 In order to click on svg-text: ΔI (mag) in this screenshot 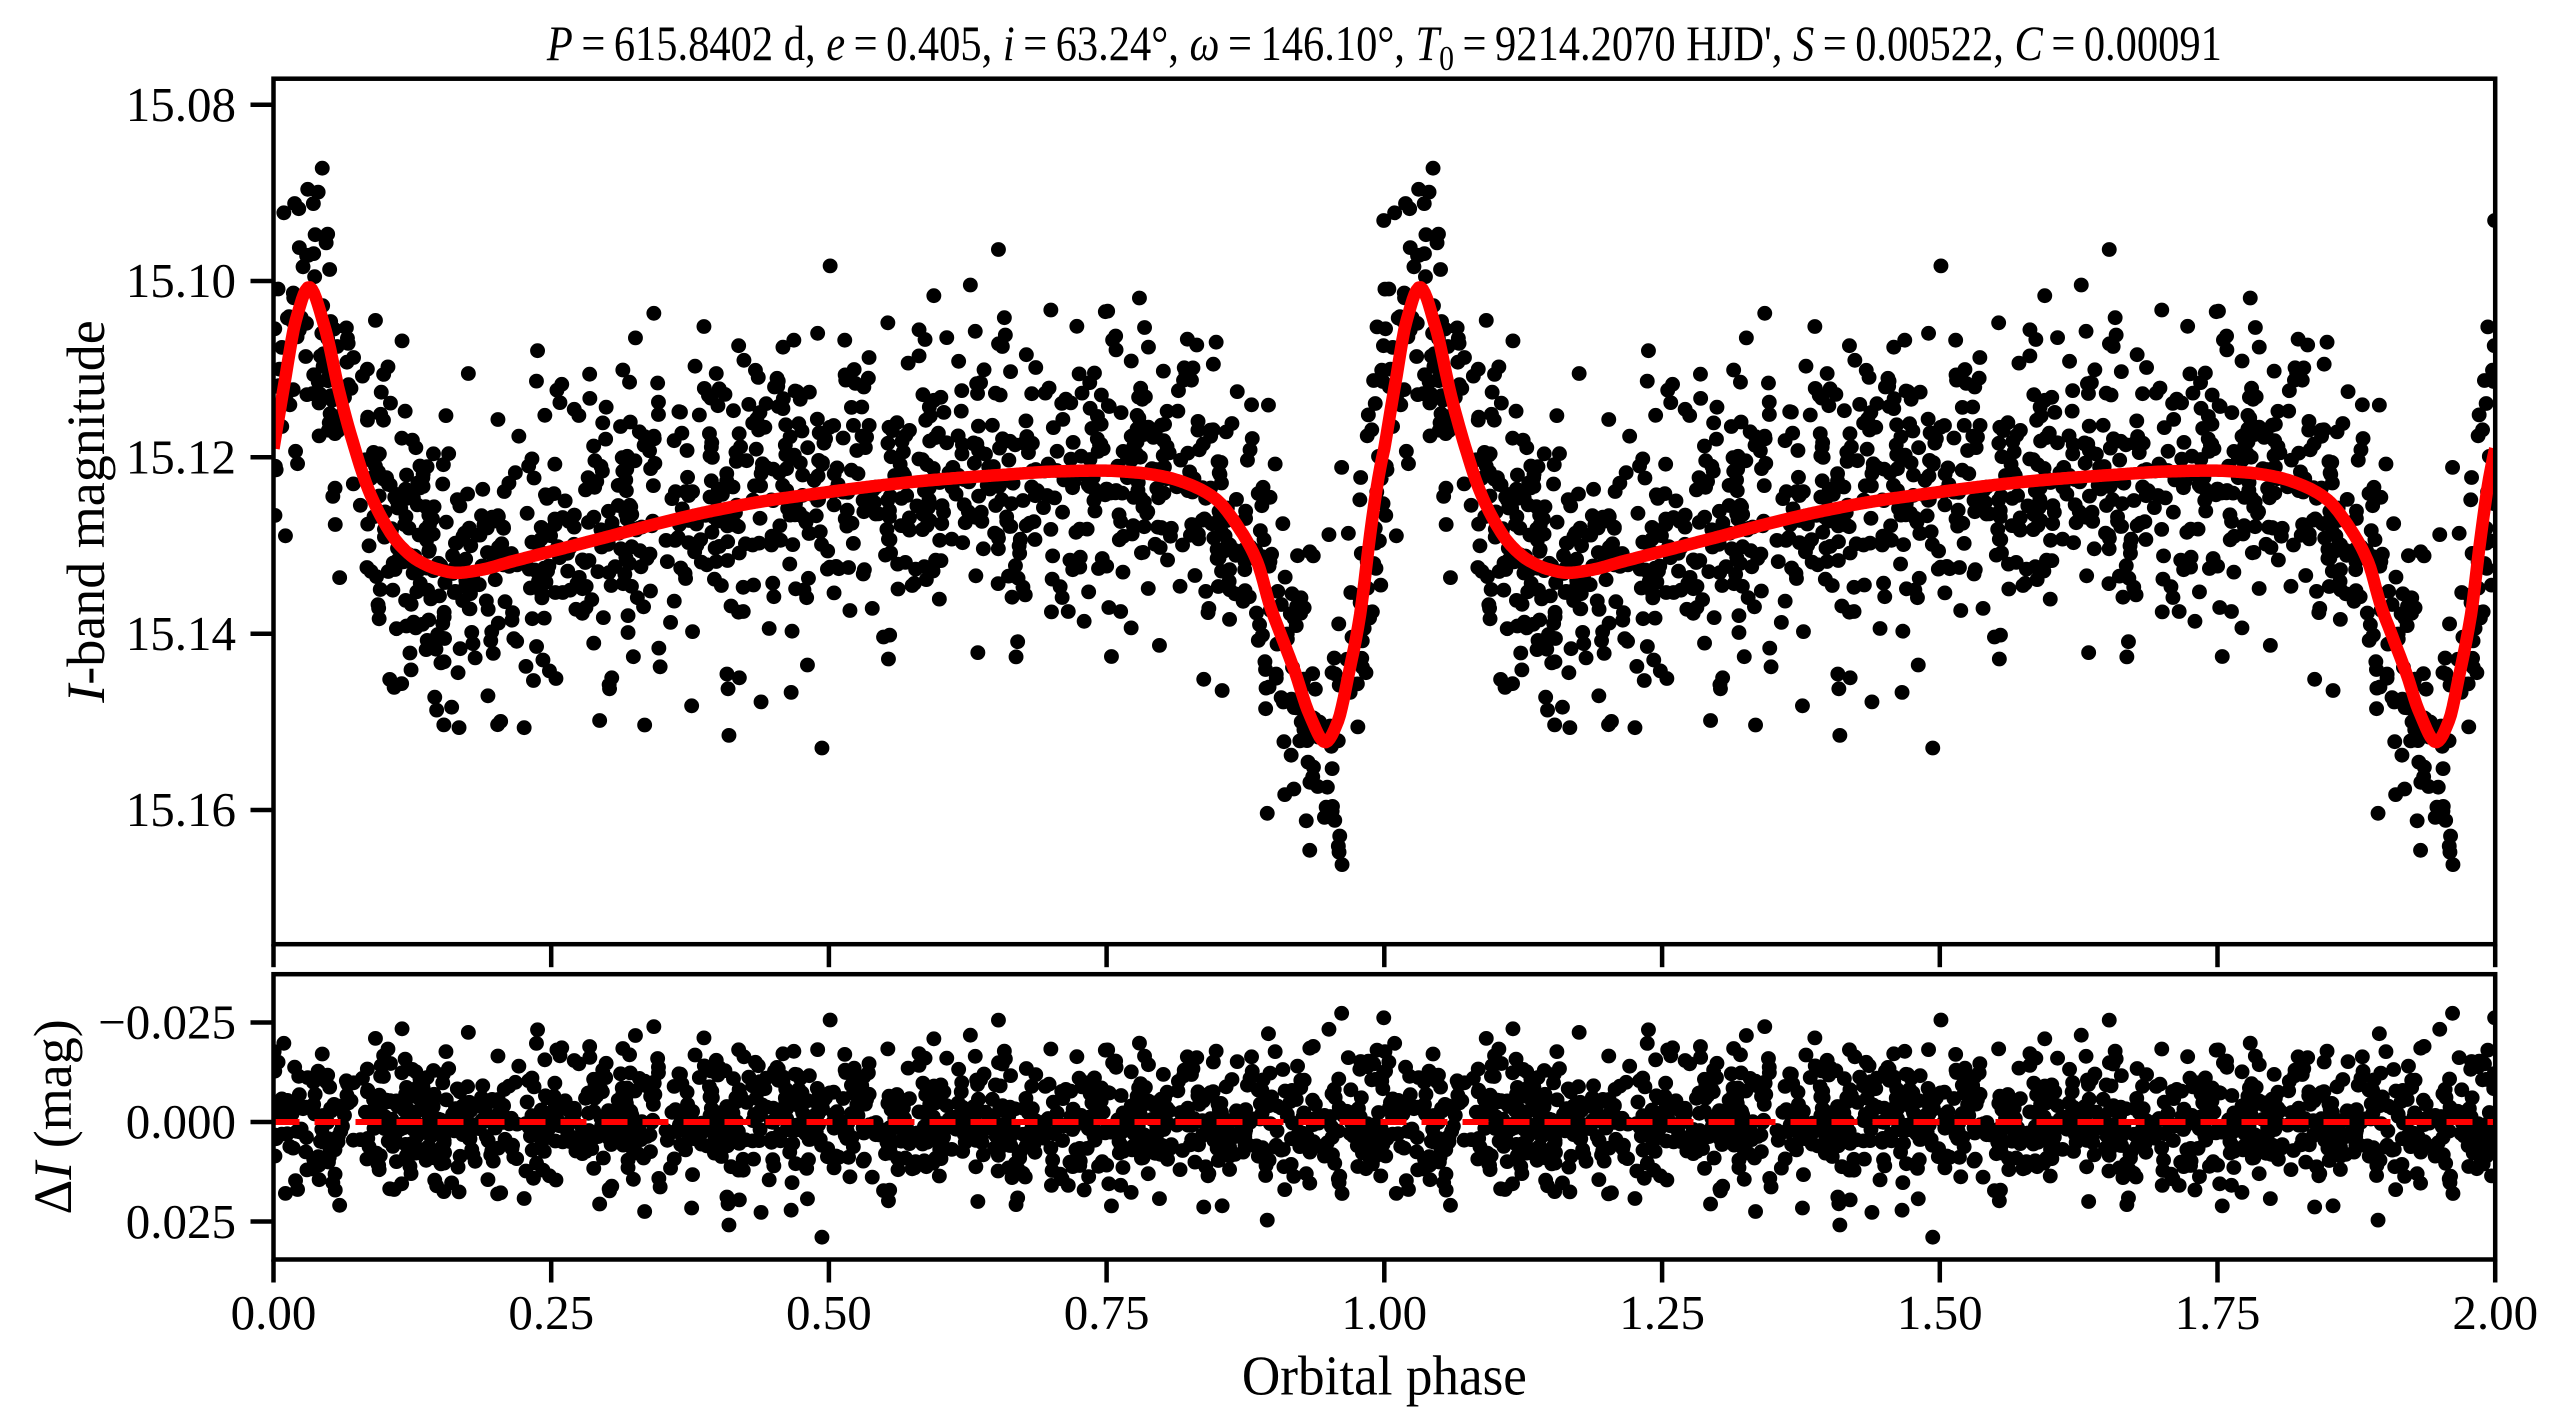, I will do `click(53, 1116)`.